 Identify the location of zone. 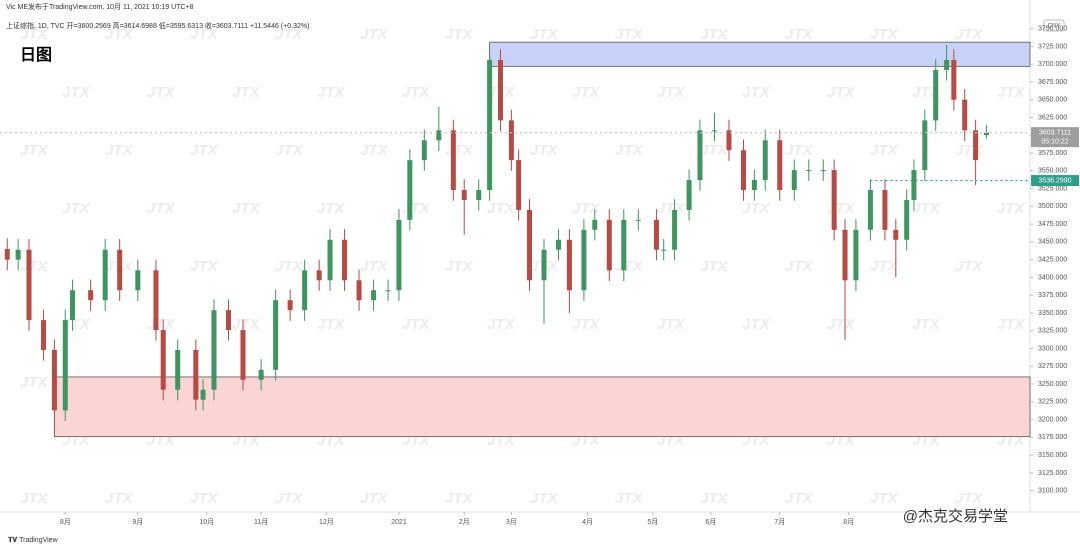
(542, 407).